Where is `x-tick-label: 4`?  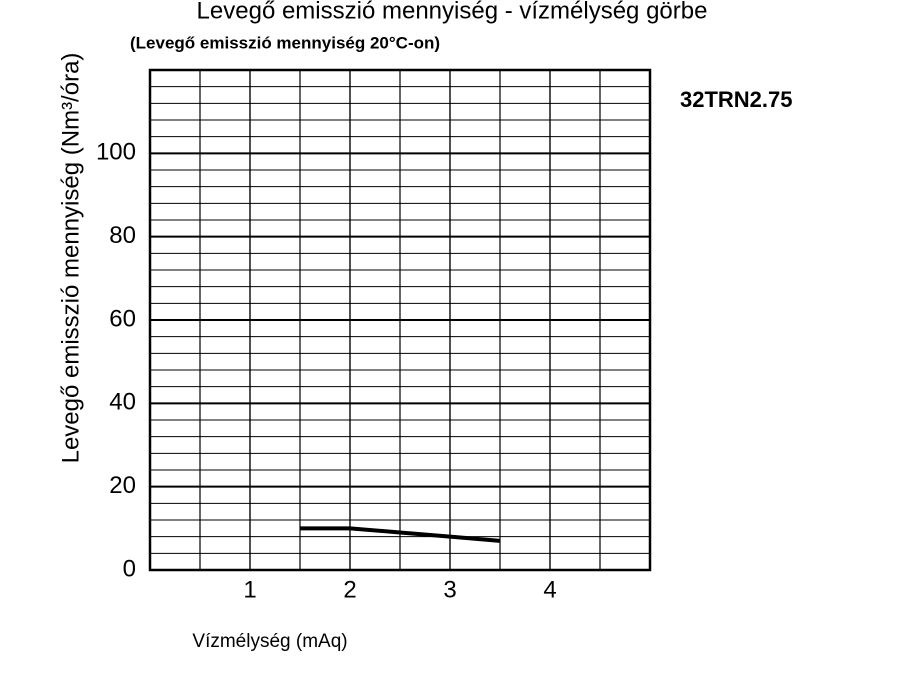
x-tick-label: 4 is located at coordinates (549, 589).